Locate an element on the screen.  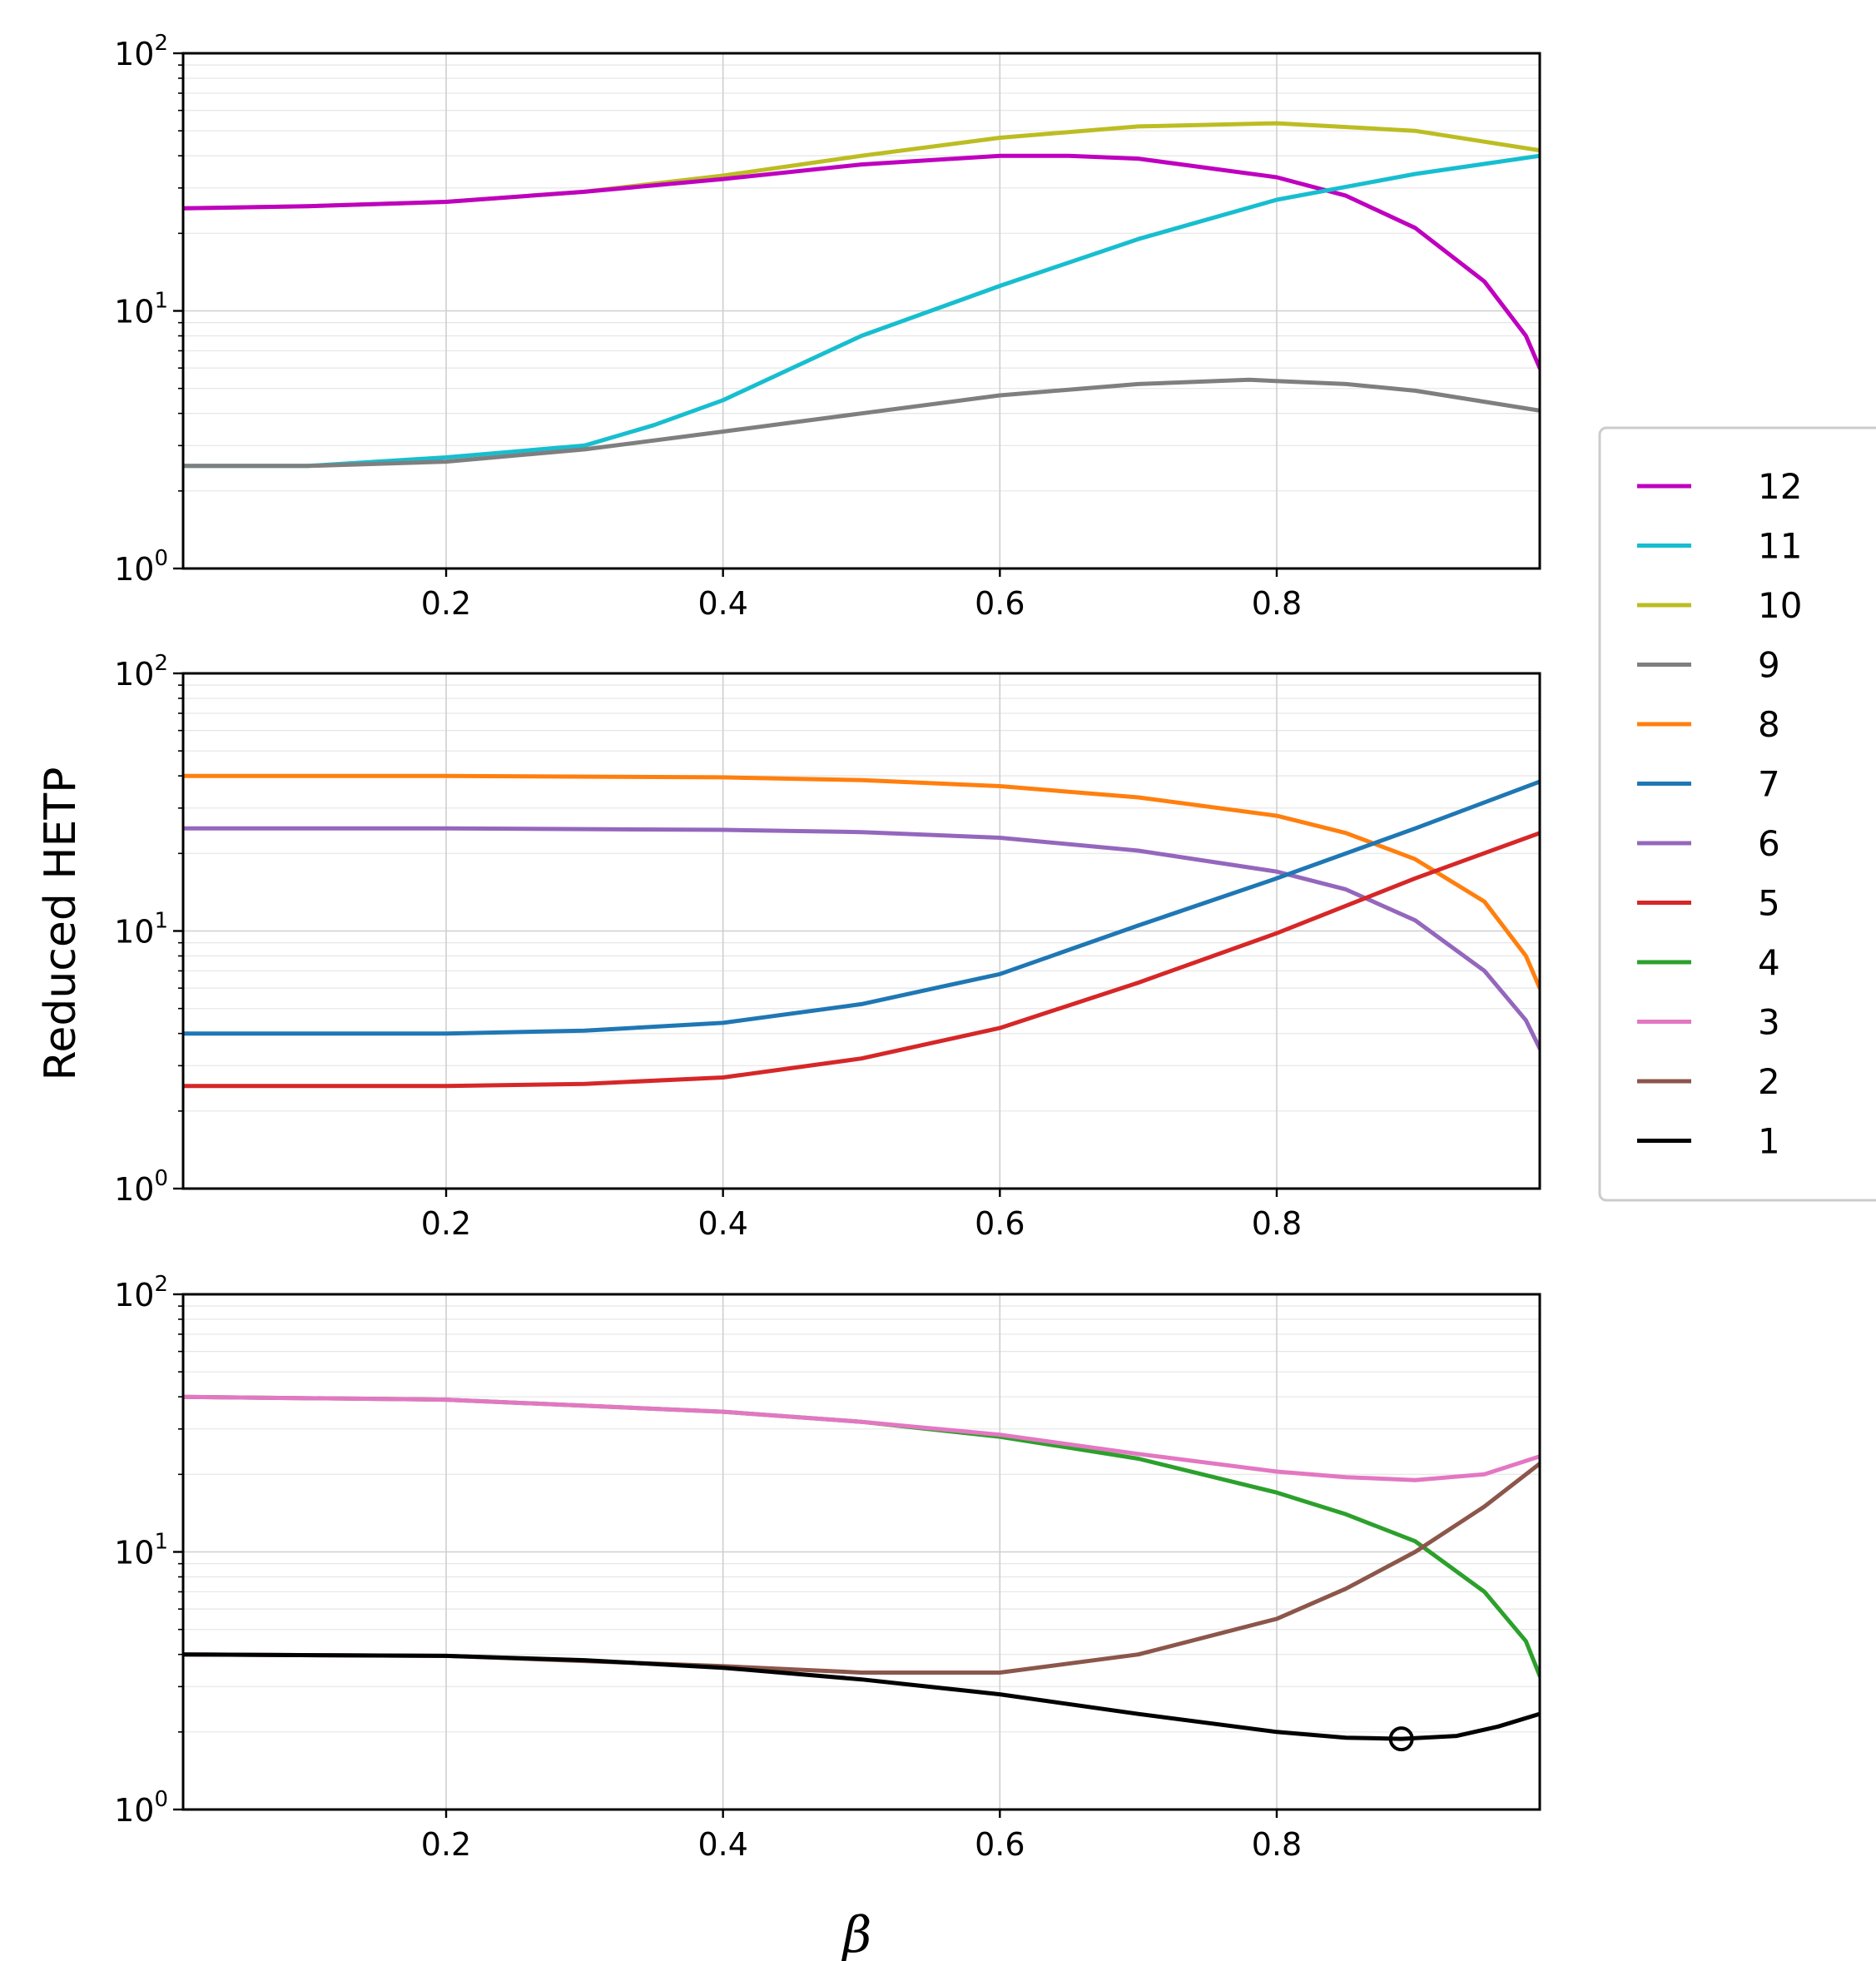
legend-label-2: 2 is located at coordinates (1769, 1081).